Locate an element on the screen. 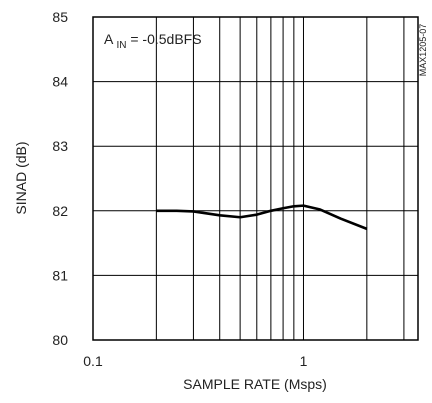 The width and height of the screenshot is (432, 403). annotation-subscript: IN is located at coordinates (121, 45).